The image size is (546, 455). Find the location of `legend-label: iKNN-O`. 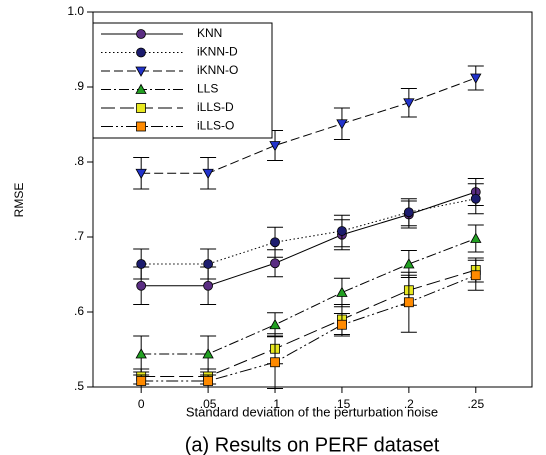

legend-label: iKNN-O is located at coordinates (217, 70).